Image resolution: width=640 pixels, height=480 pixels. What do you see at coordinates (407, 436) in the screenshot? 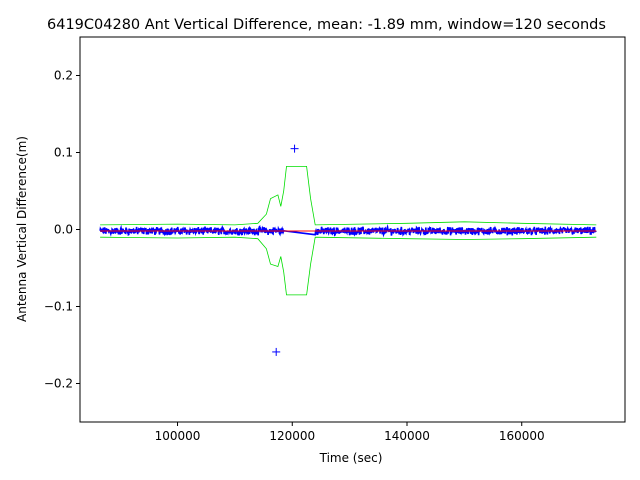
I see `x-tick-label: 140000` at bounding box center [407, 436].